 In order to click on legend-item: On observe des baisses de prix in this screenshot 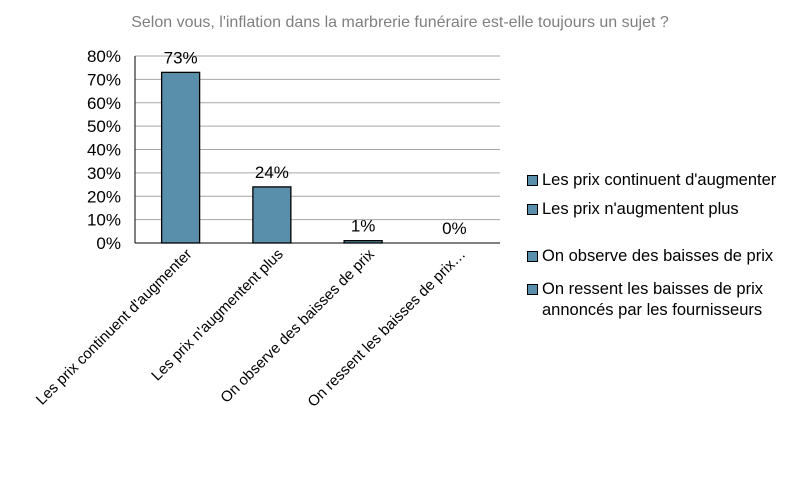, I will do `click(661, 256)`.